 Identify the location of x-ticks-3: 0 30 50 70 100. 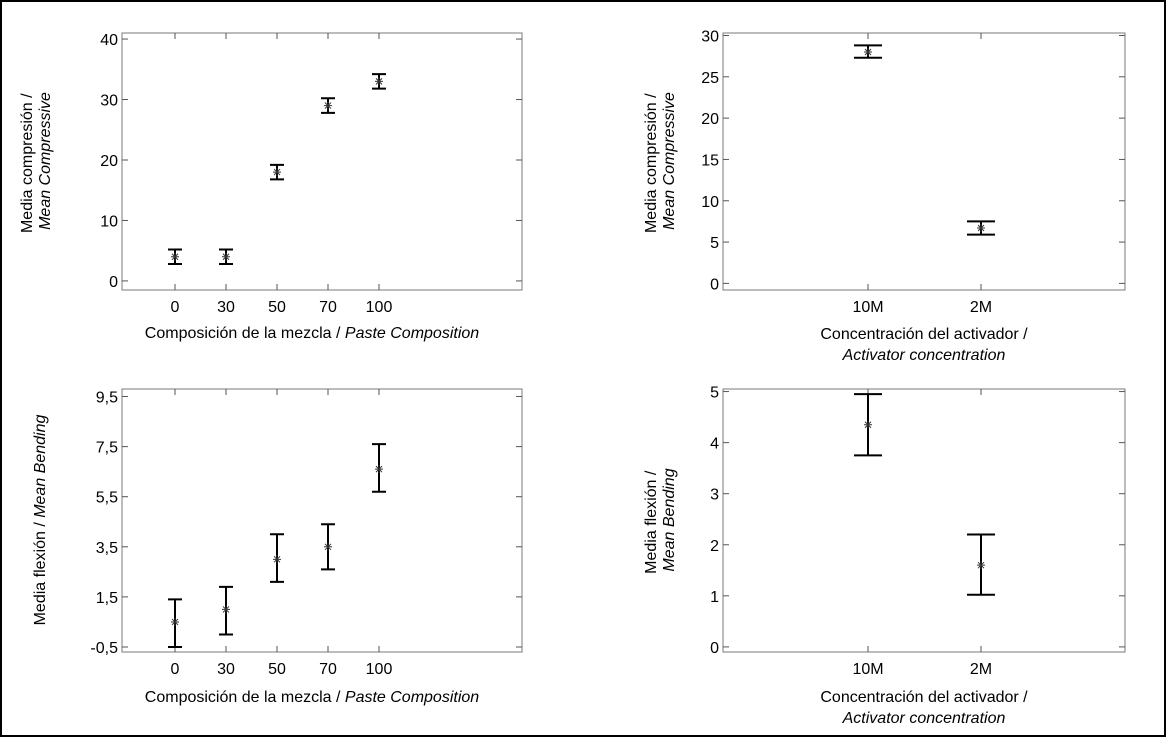
(282, 533).